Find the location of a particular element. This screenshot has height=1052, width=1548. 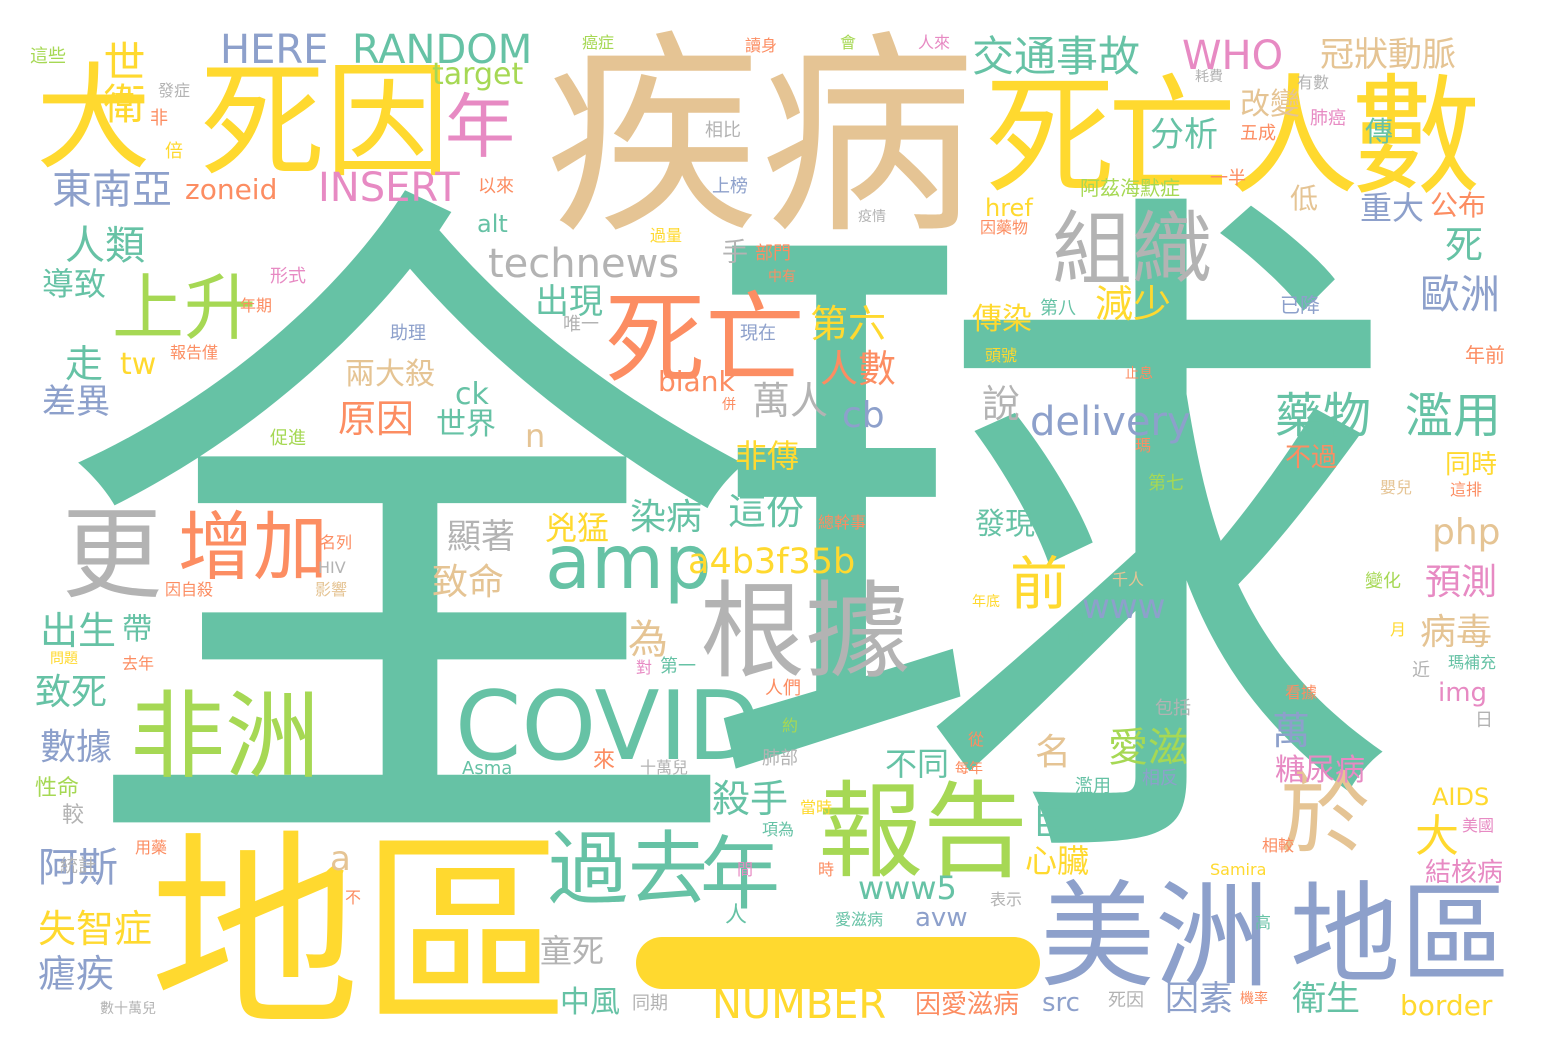

word-mabuchong: 瑪補充 is located at coordinates (1472, 662).